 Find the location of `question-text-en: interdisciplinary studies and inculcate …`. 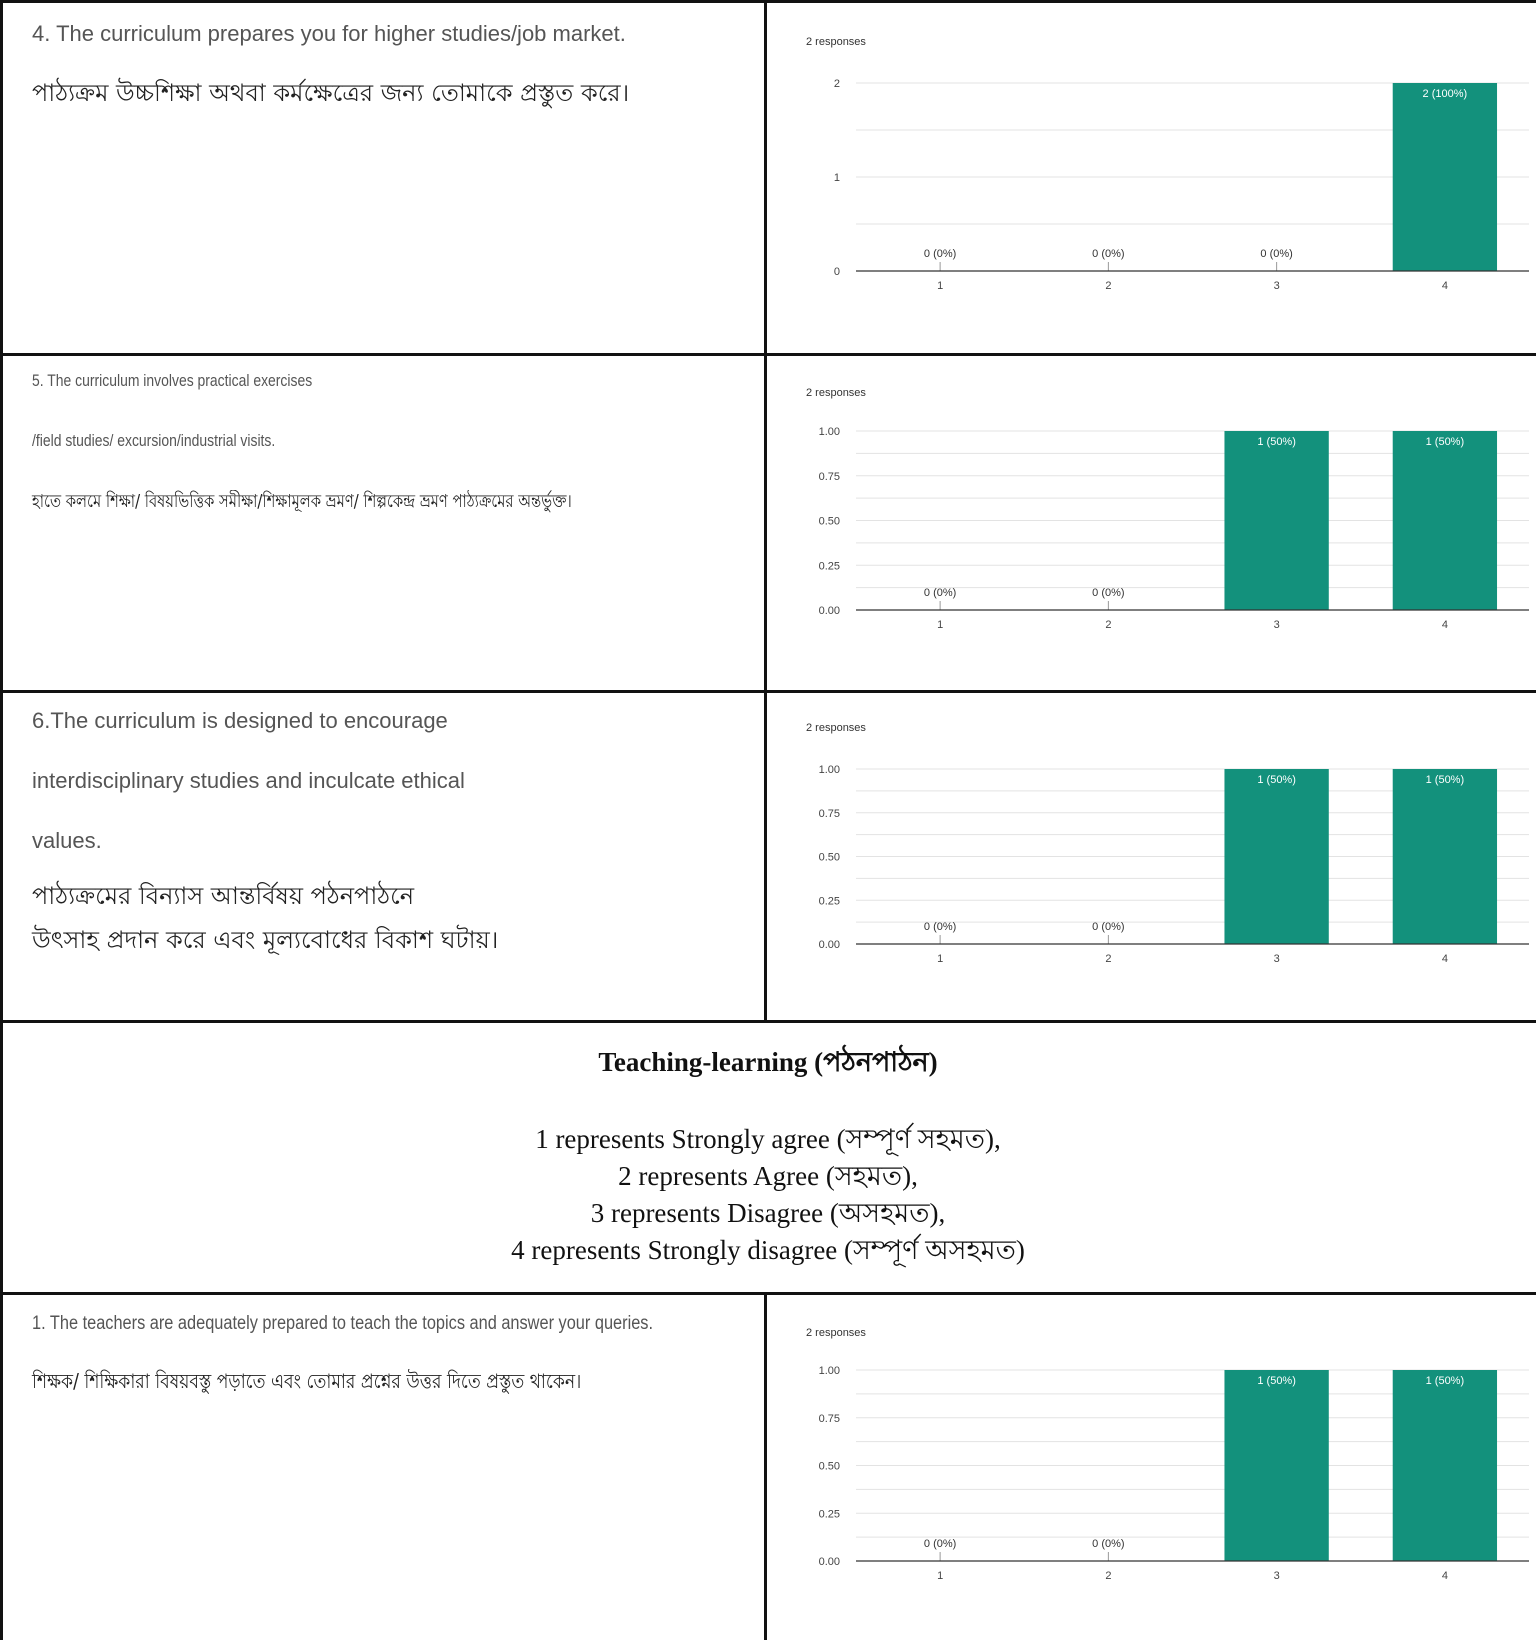

question-text-en: interdisciplinary studies and inculcate … is located at coordinates (248, 780).